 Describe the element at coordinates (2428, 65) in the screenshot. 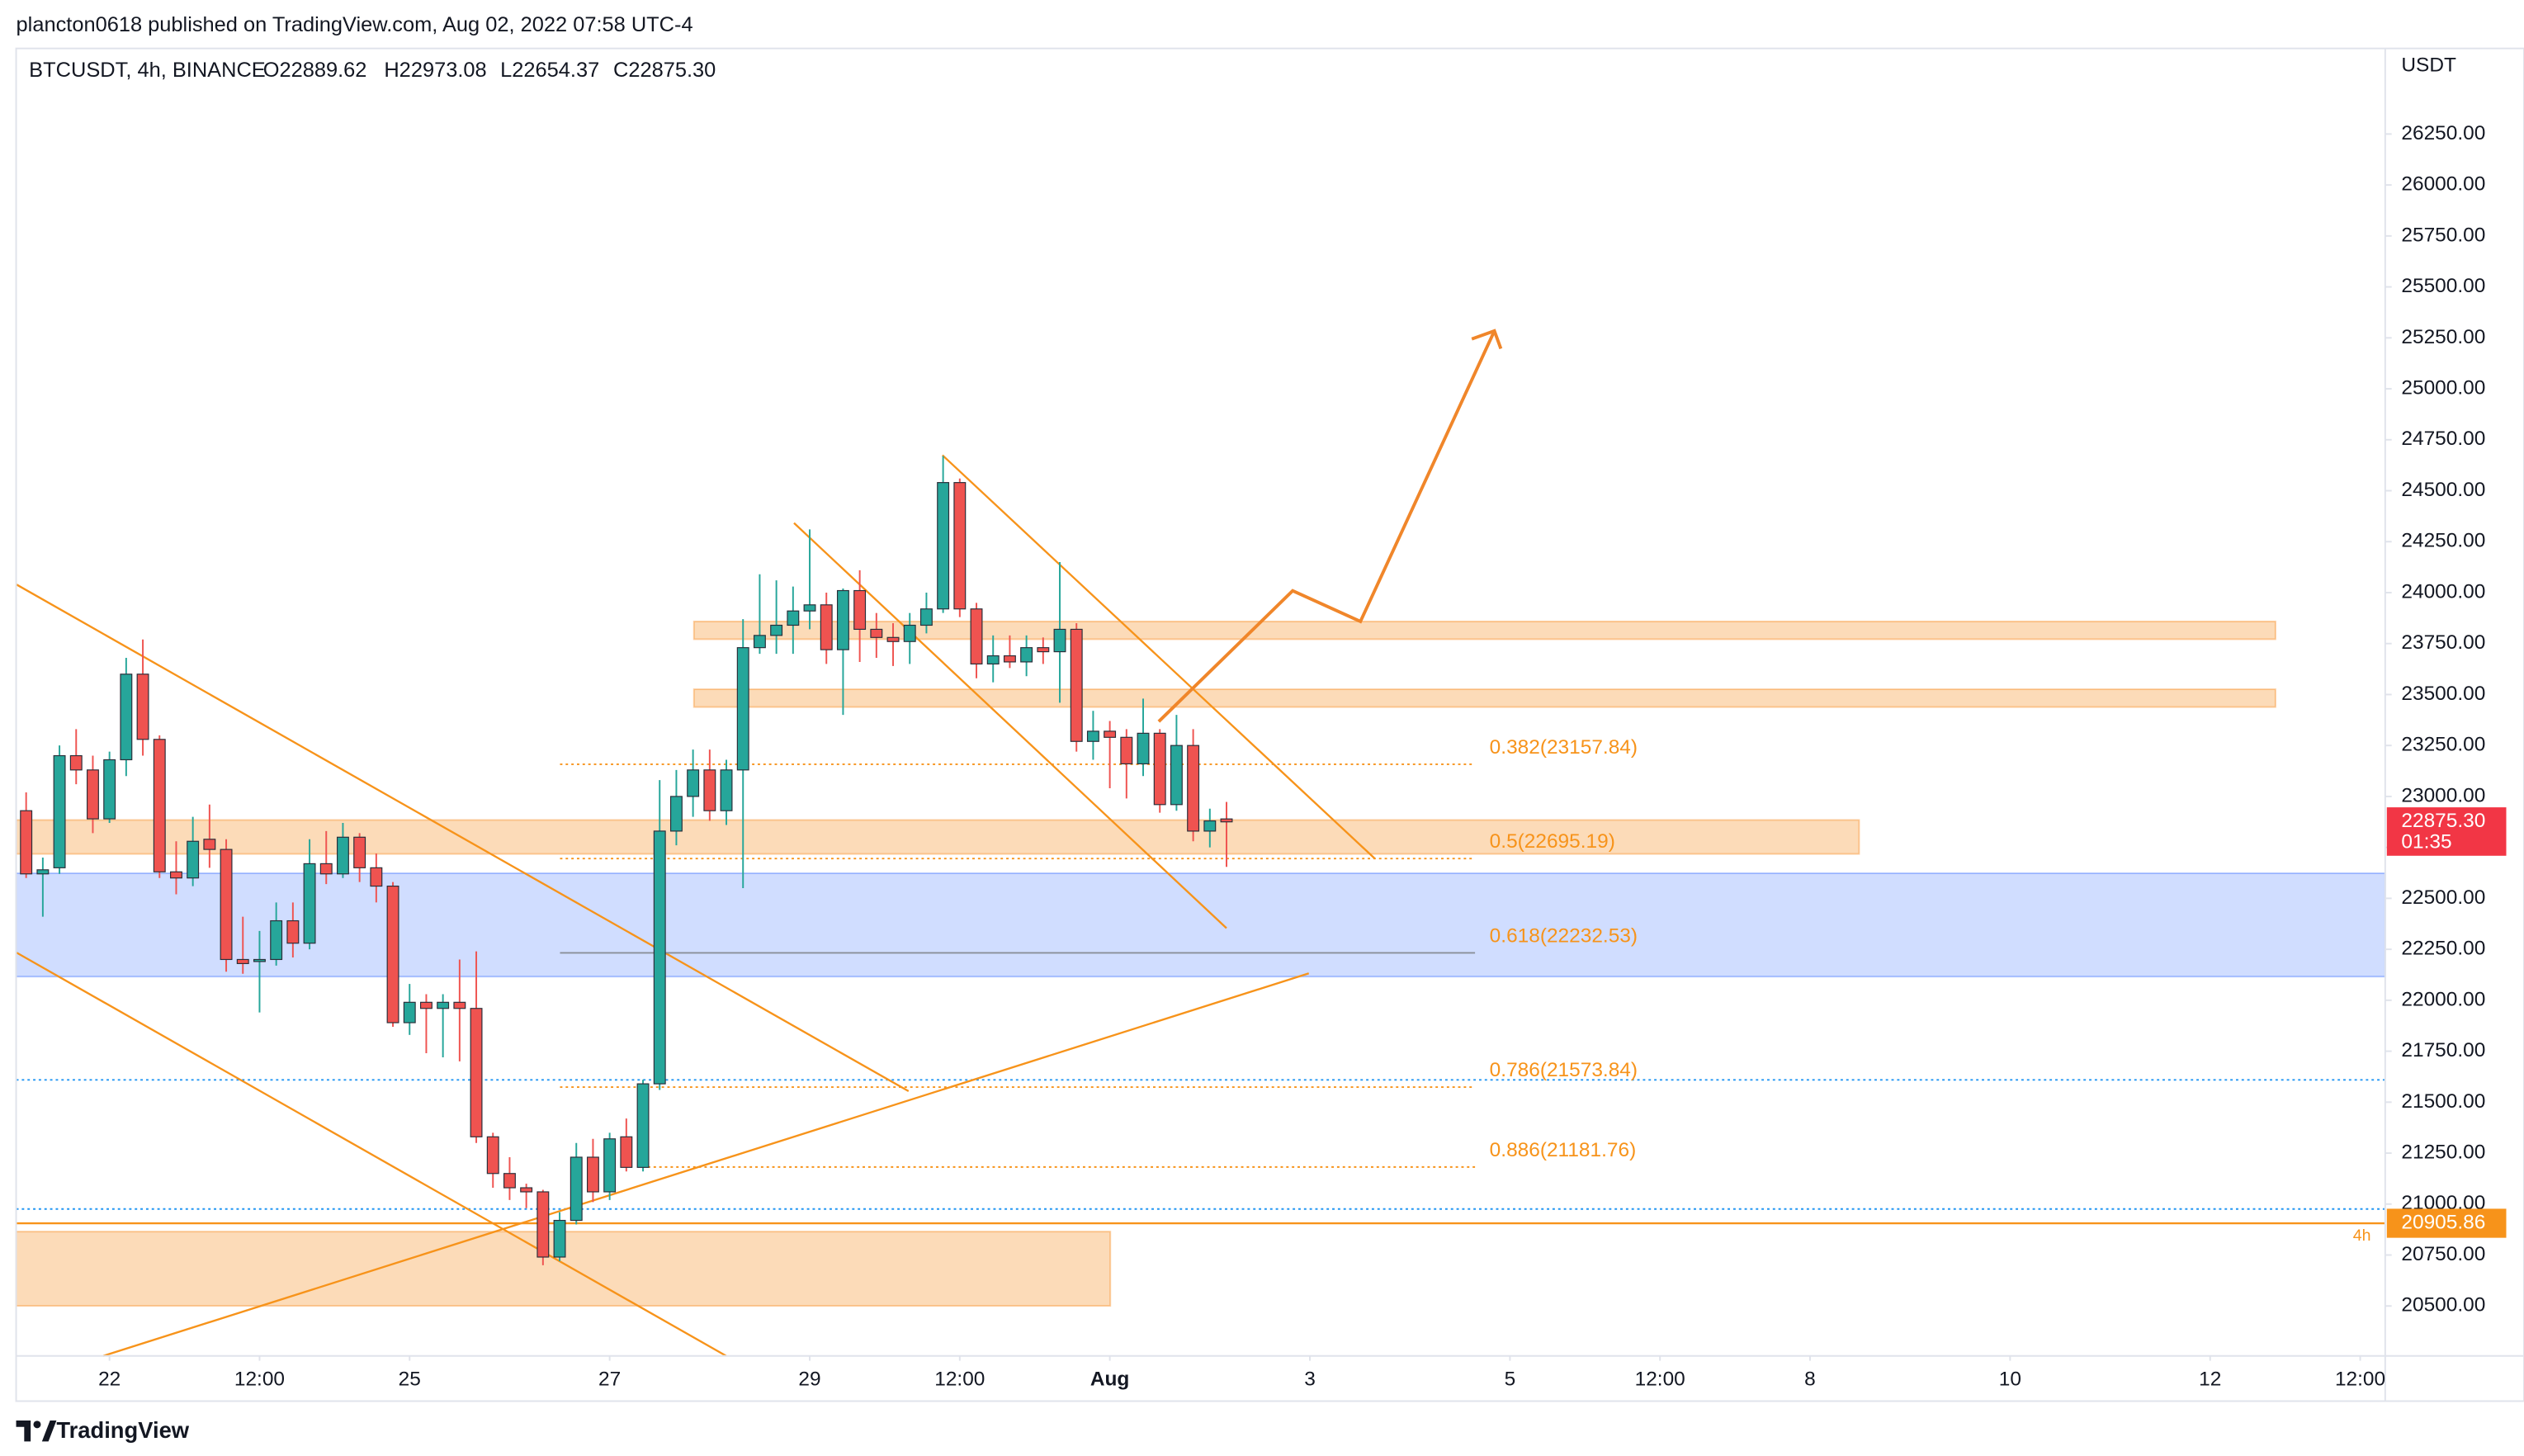

I see `axis-unit: USDT` at that location.